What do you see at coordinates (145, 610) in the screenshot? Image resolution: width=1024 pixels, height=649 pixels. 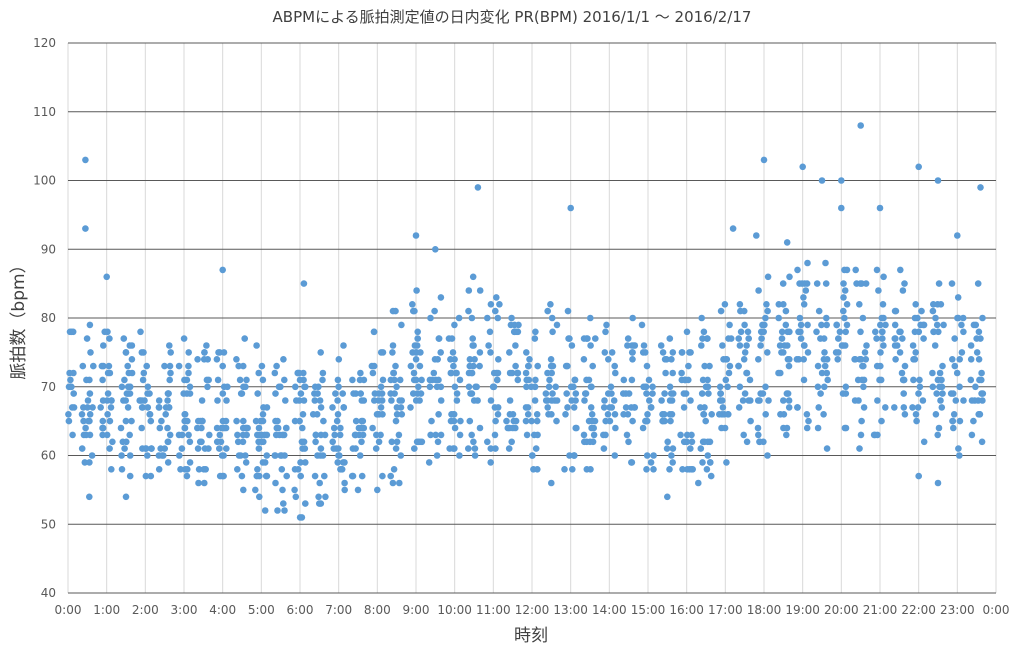 I see `x-tick-label: 2:00` at bounding box center [145, 610].